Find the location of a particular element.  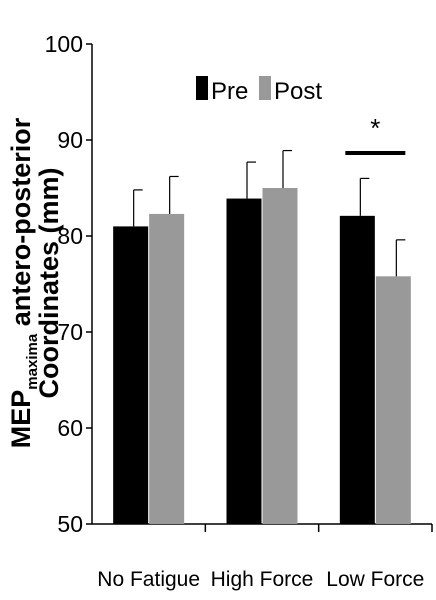

y-tick-label: 90 is located at coordinates (70, 140).